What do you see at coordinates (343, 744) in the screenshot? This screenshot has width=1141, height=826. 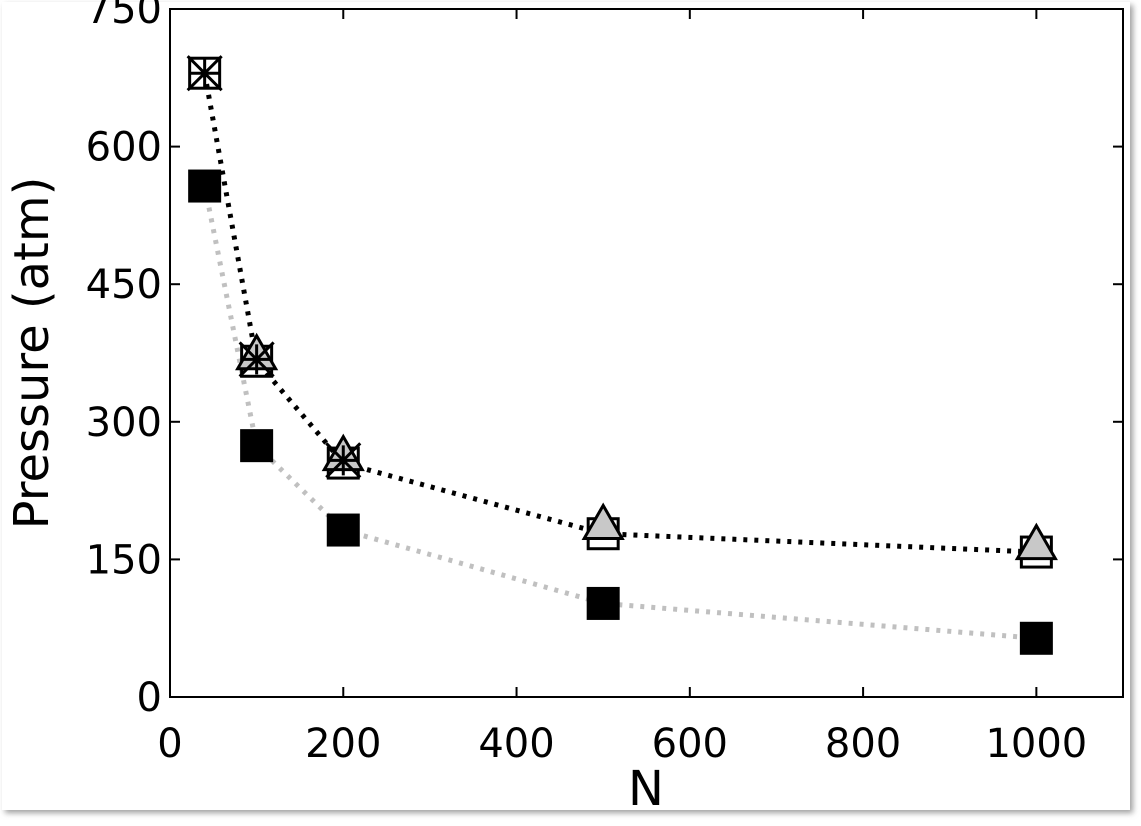 I see `x-tick-label: 200` at bounding box center [343, 744].